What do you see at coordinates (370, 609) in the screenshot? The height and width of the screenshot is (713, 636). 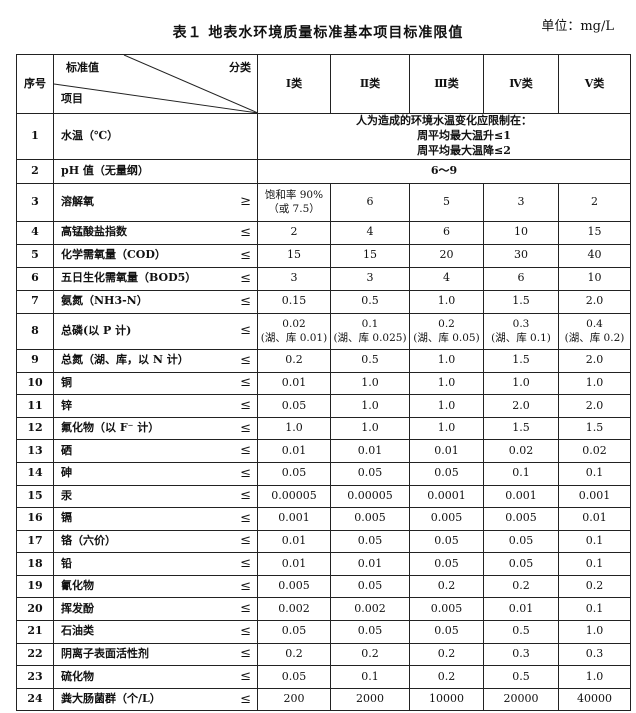 I see `value-class-2: 0.002` at bounding box center [370, 609].